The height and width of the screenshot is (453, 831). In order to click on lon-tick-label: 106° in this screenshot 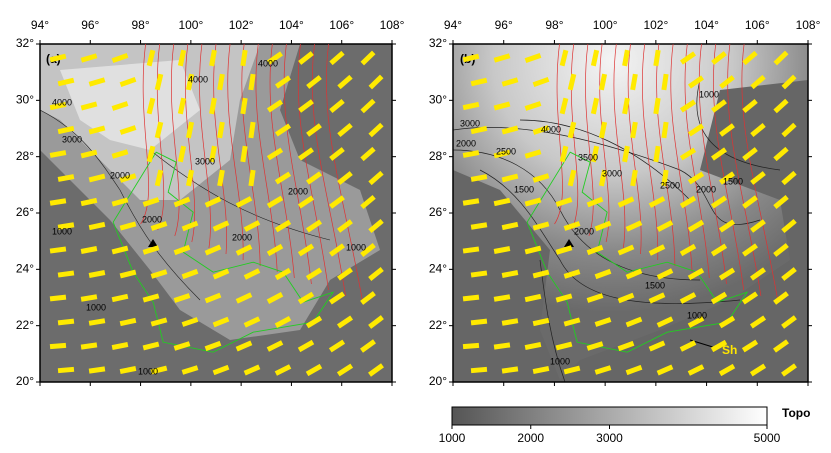, I will do `click(341, 25)`.